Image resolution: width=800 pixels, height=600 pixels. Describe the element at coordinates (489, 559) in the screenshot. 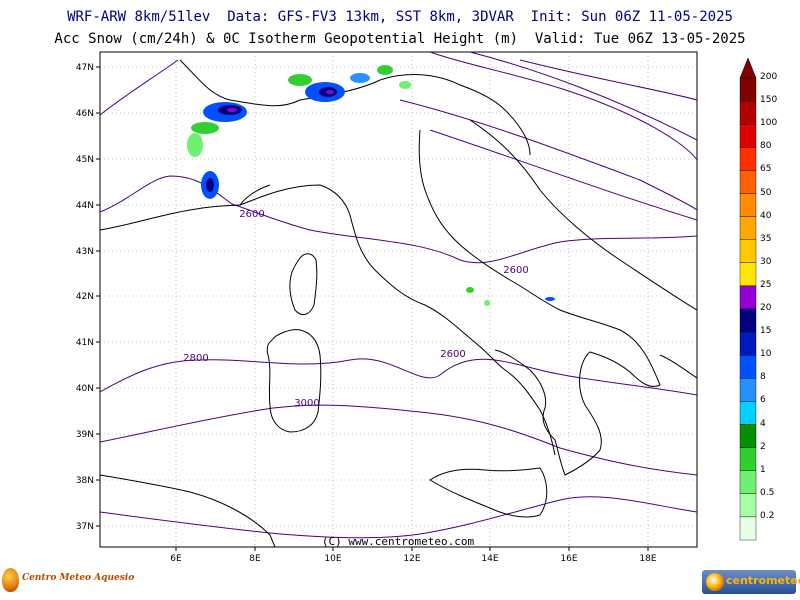

I see `lon-label-14e: 14E` at that location.